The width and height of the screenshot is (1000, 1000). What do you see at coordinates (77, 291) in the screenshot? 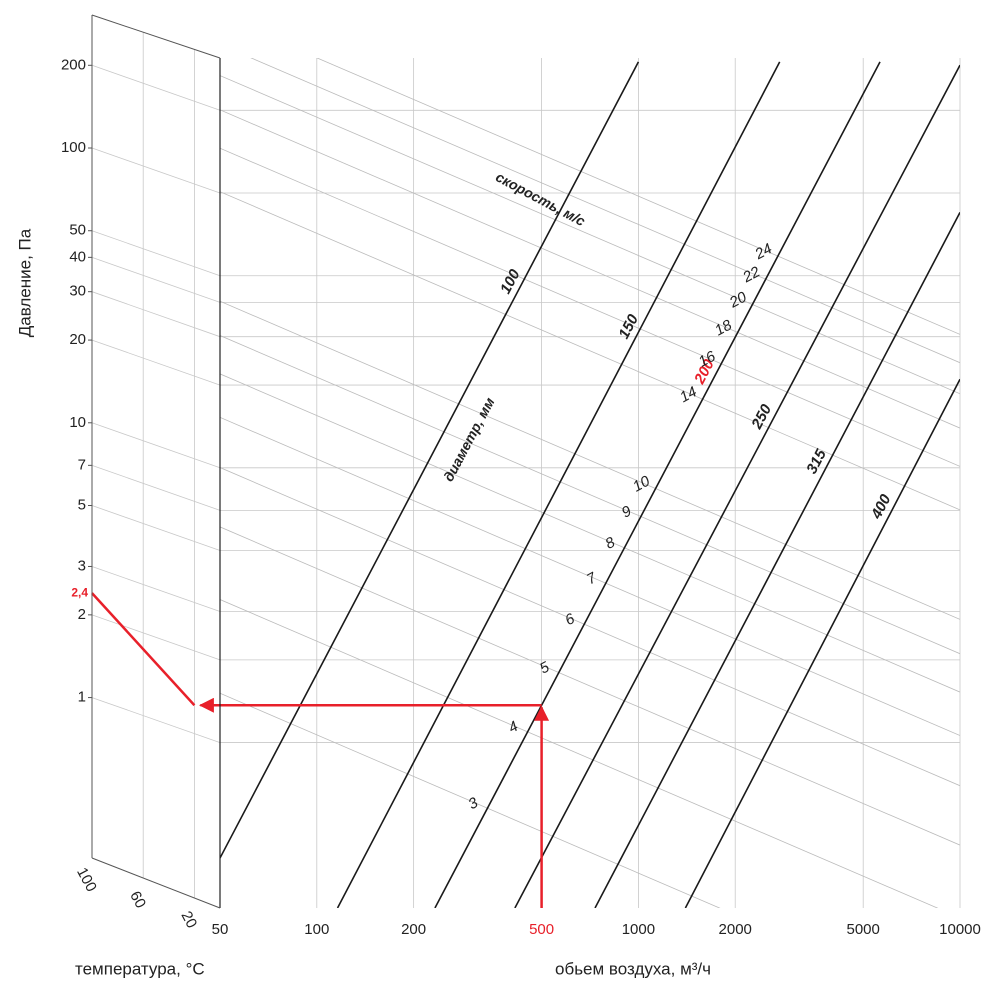
I see `y-tick-label: 30` at bounding box center [77, 291].